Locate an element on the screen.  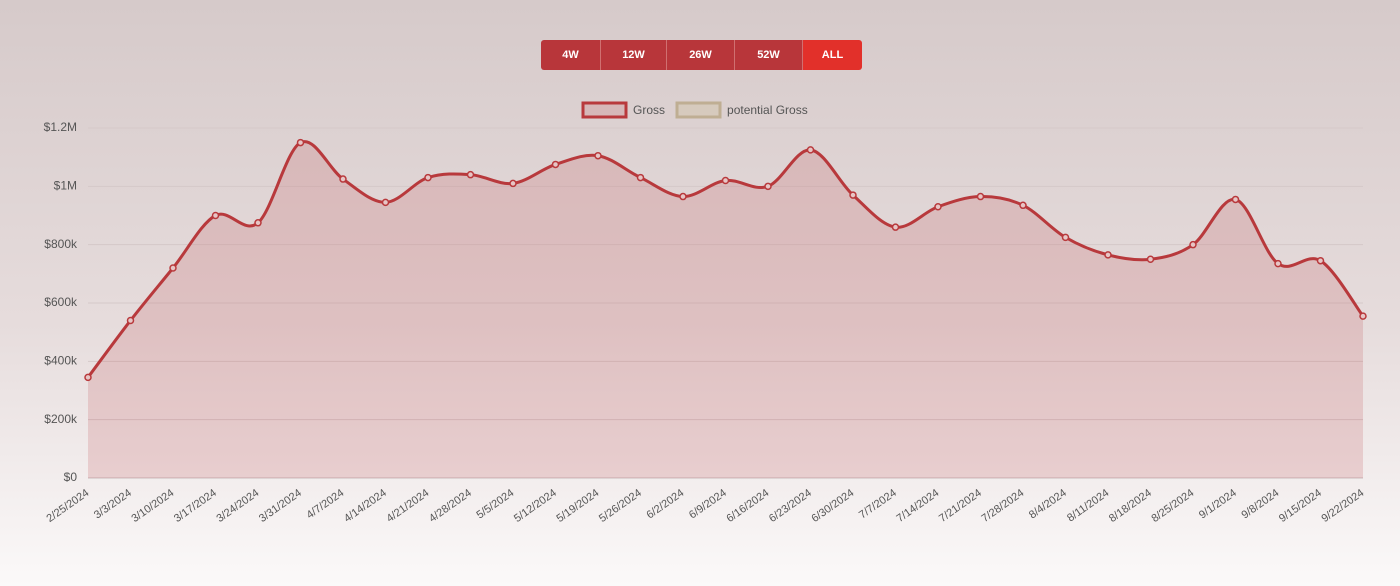
y-tick-label: $800k is located at coordinates (61, 244).